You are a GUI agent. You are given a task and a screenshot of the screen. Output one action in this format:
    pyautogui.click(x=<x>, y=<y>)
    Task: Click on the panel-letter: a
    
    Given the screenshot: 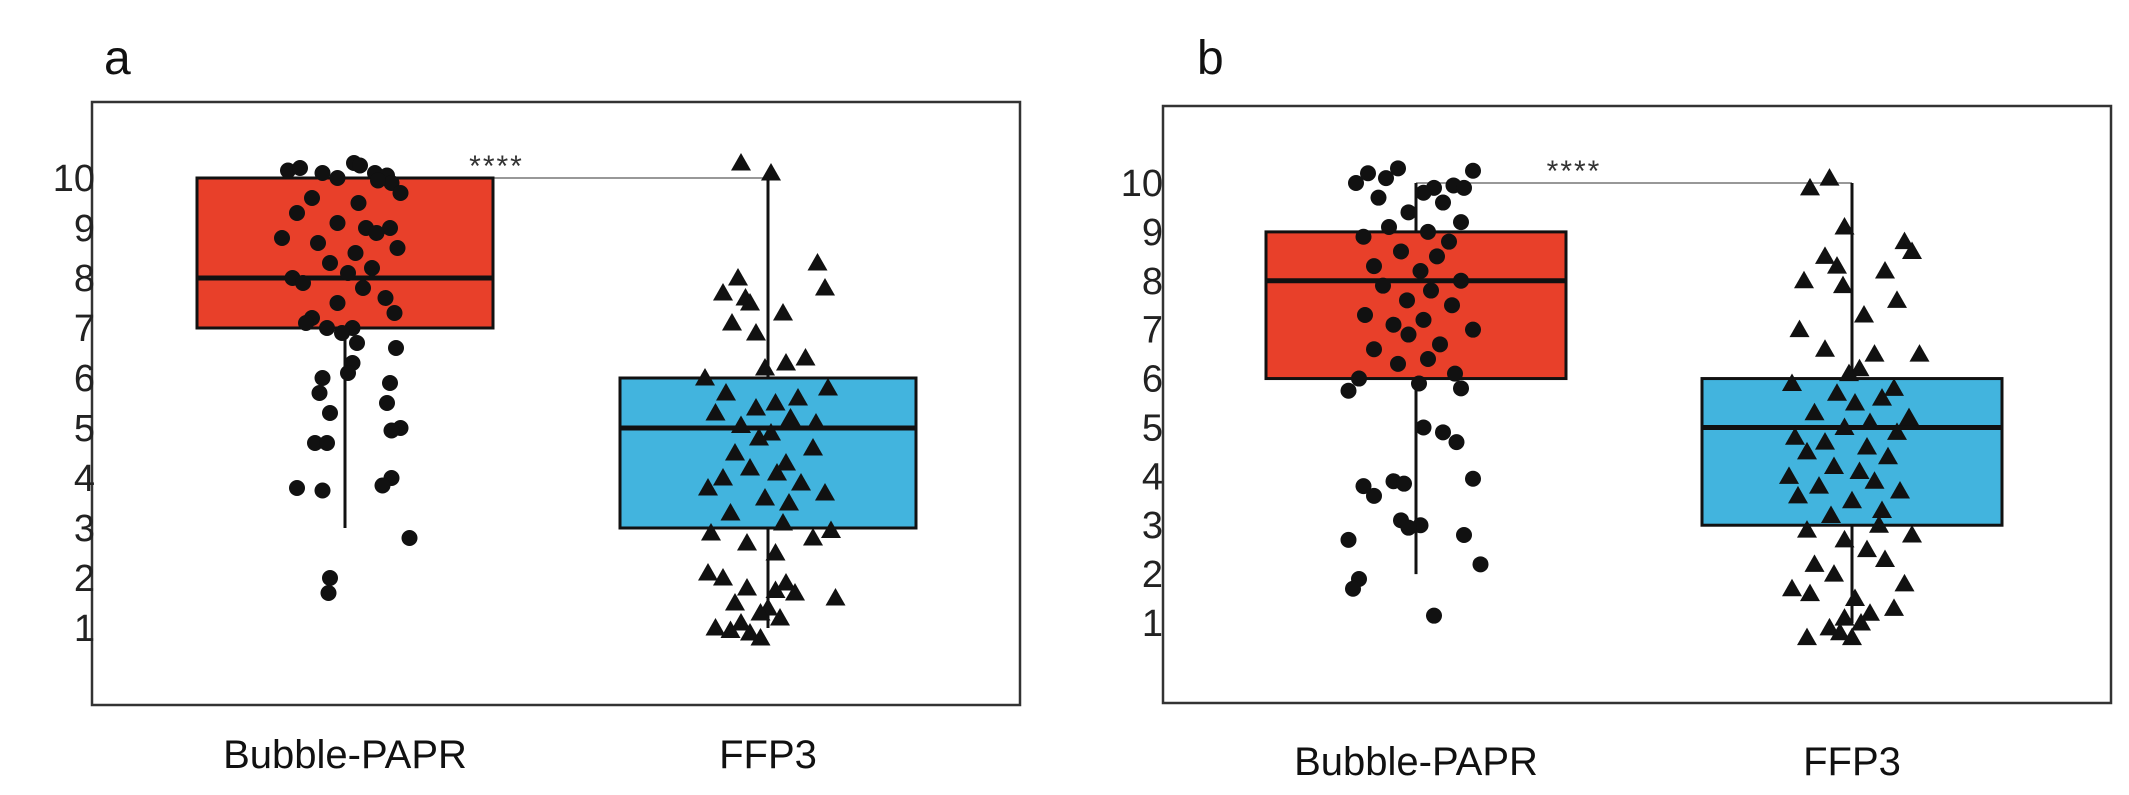 What is the action you would take?
    pyautogui.click(x=117, y=58)
    